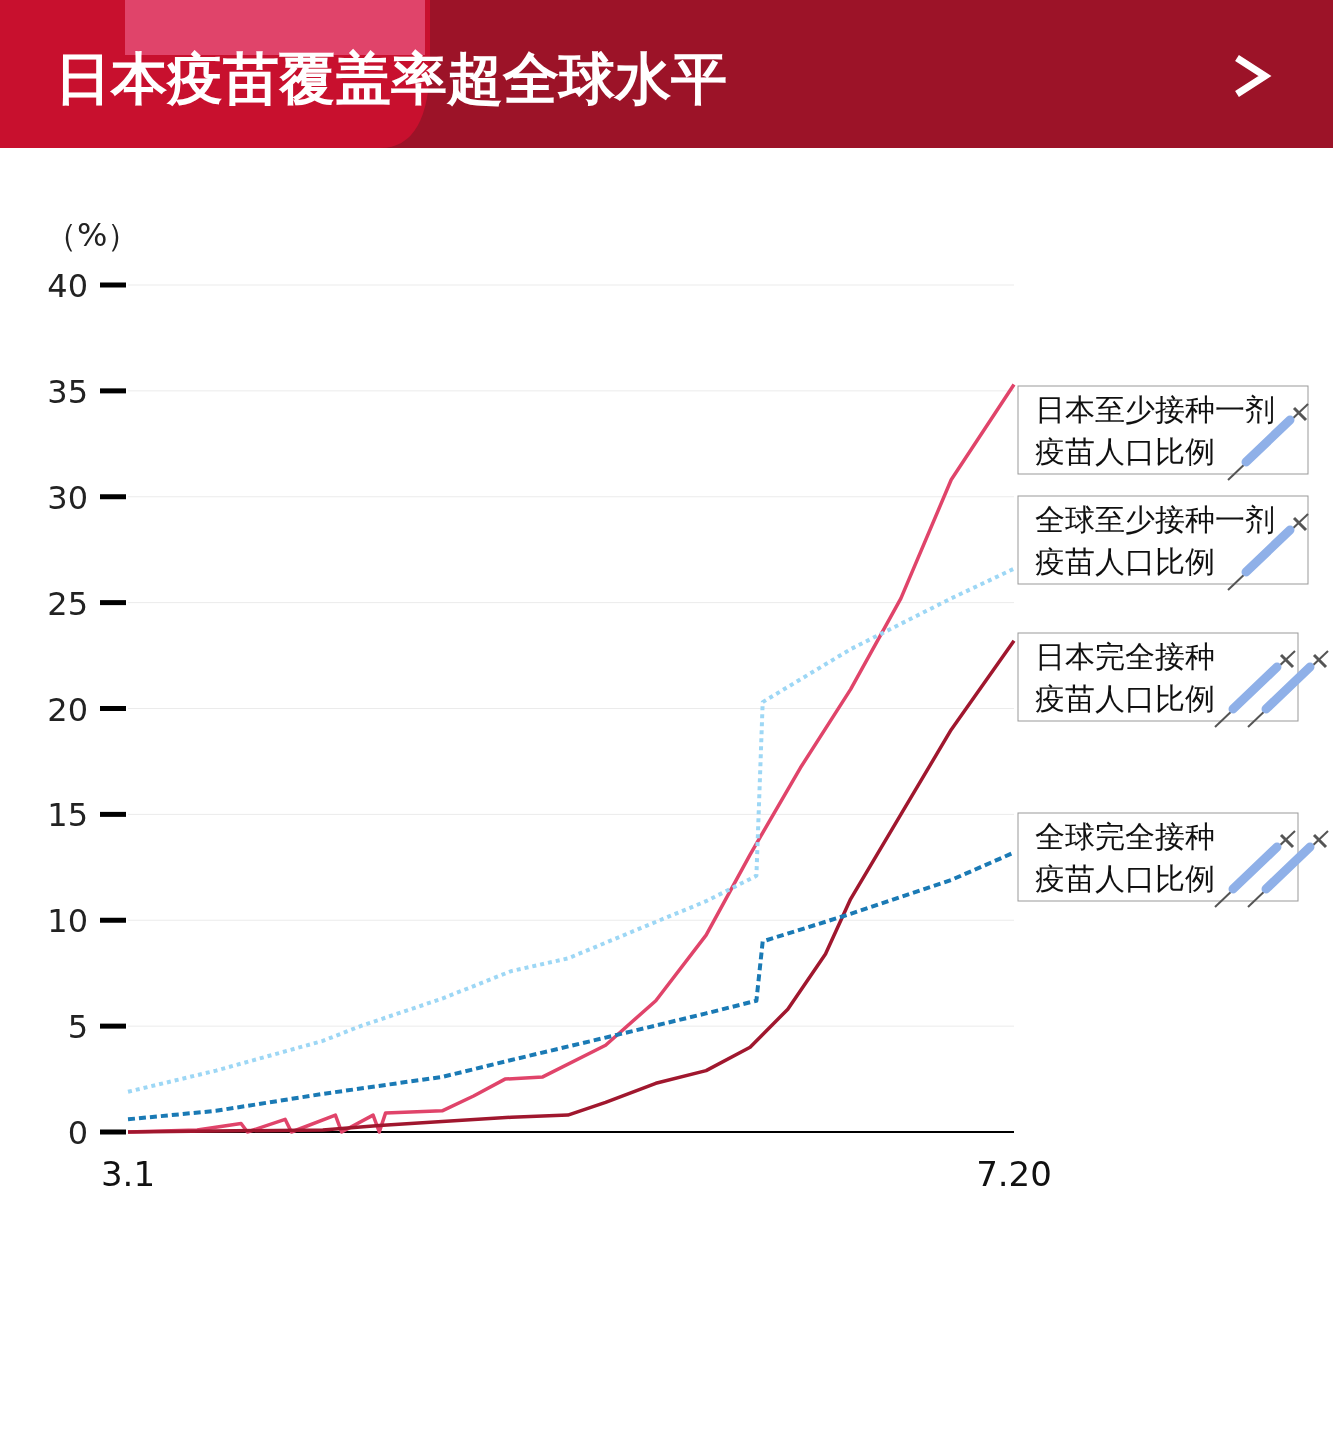  I want to click on y-axis-title: （%）, so click(92, 235).